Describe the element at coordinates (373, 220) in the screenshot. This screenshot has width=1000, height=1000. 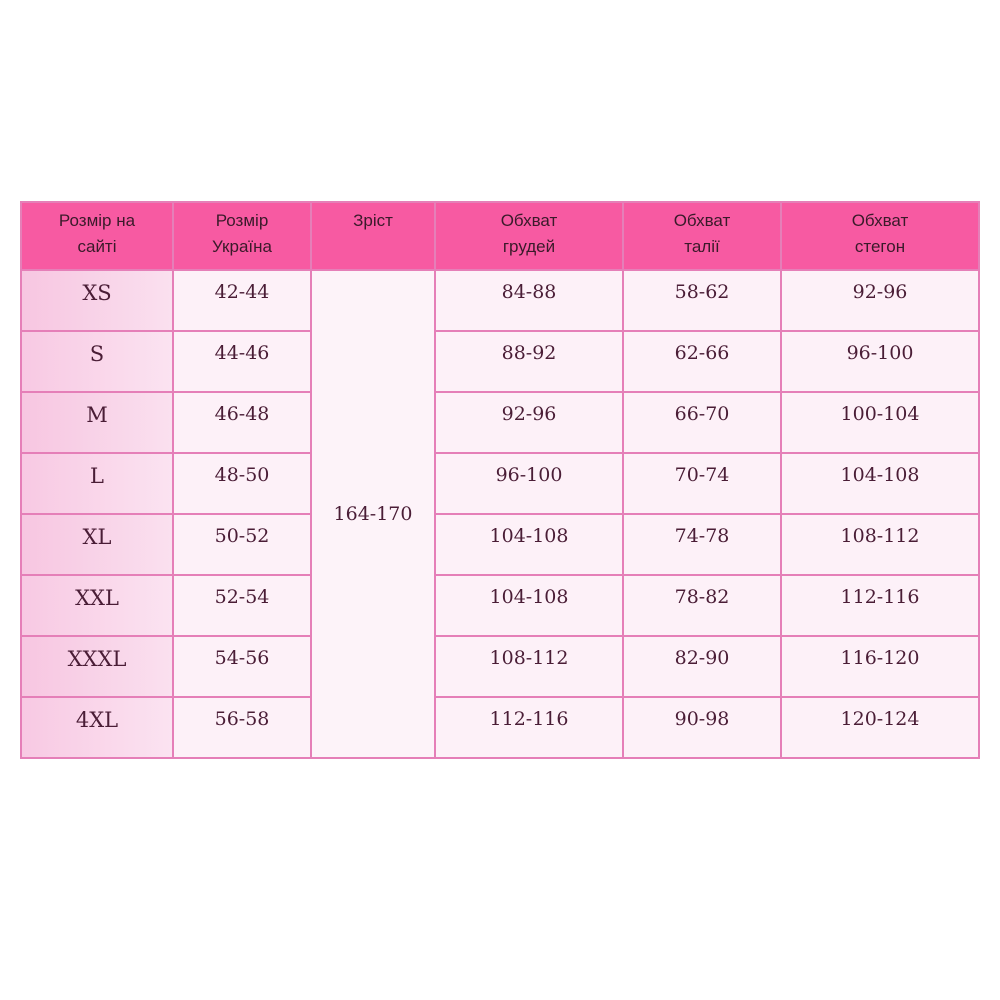
I see `header-text: Зріст` at that location.